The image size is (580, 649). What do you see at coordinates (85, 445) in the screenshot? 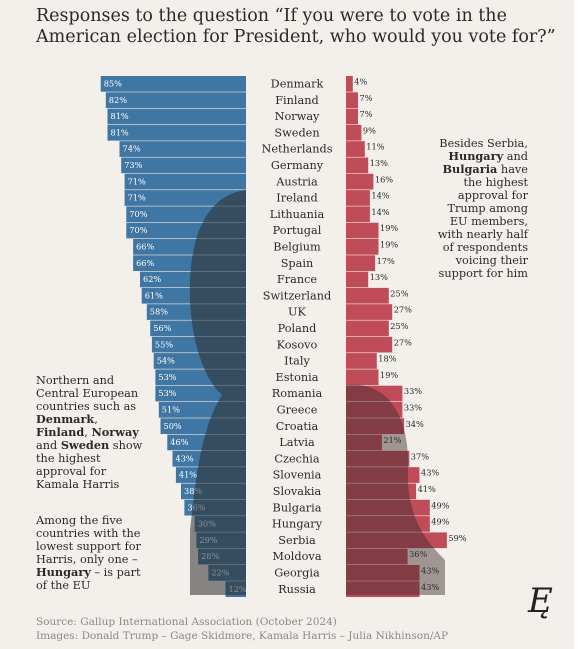
I see `annotation-highlight: Sweden` at bounding box center [85, 445].